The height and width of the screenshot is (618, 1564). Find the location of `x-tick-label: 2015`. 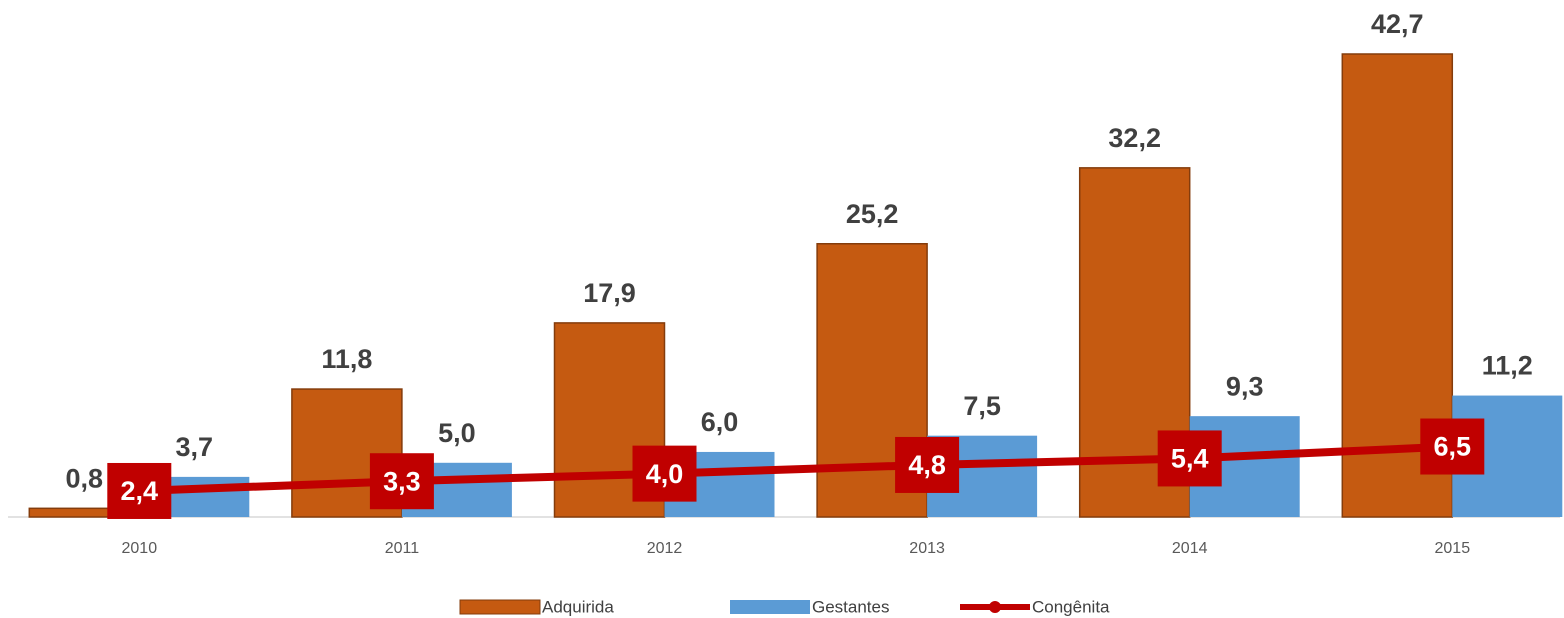

x-tick-label: 2015 is located at coordinates (1453, 548).